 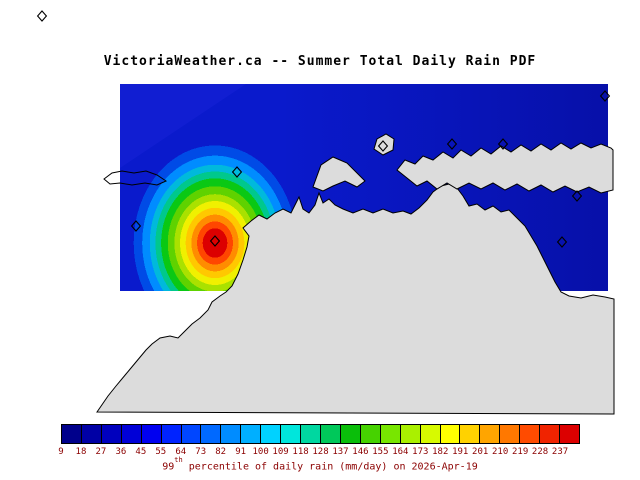 What do you see at coordinates (380, 452) in the screenshot?
I see `colorbar-tick: 155` at bounding box center [380, 452].